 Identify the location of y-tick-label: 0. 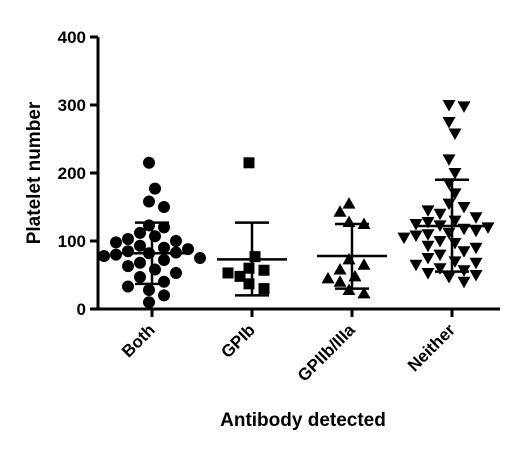
(81, 309).